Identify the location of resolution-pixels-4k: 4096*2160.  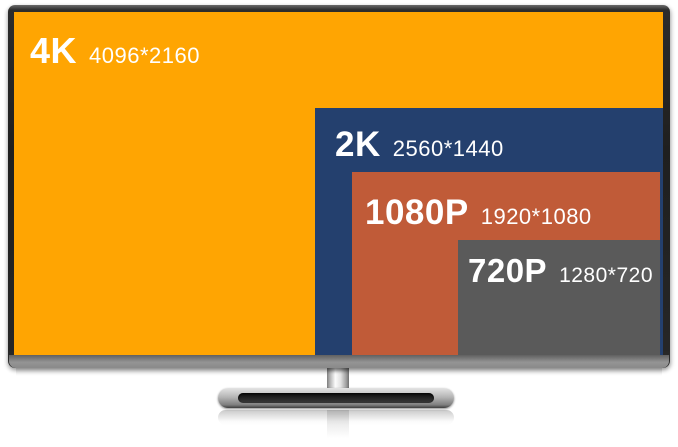
(144, 55).